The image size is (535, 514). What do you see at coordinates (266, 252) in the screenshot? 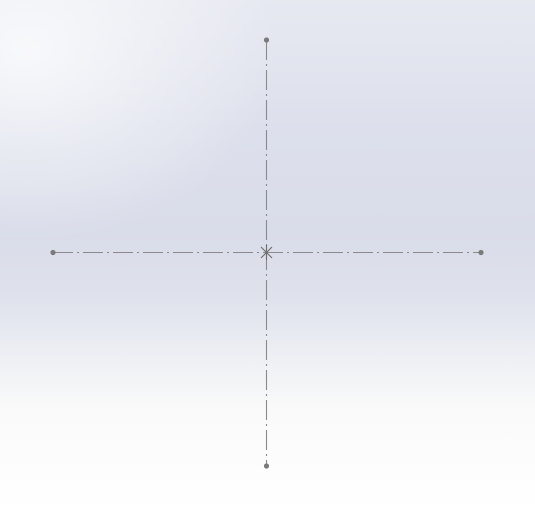
I see `origin-point-icon` at bounding box center [266, 252].